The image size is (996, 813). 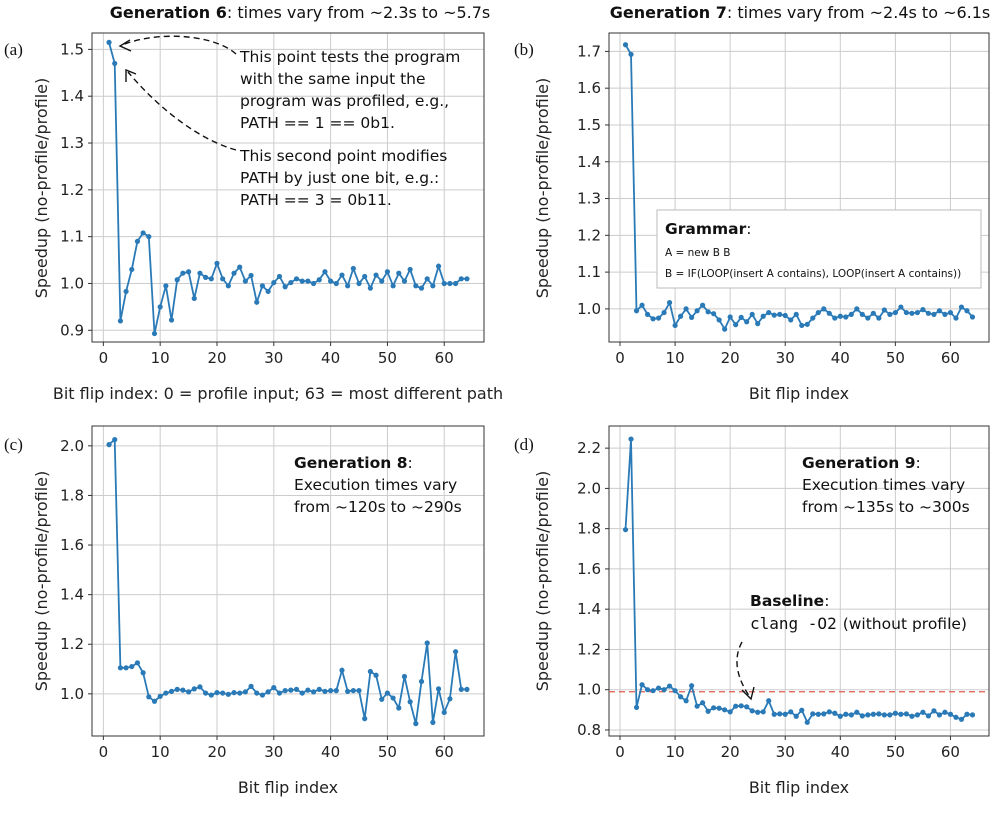 I want to click on baseline-annotation-note: (without profile), so click(x=905, y=624).